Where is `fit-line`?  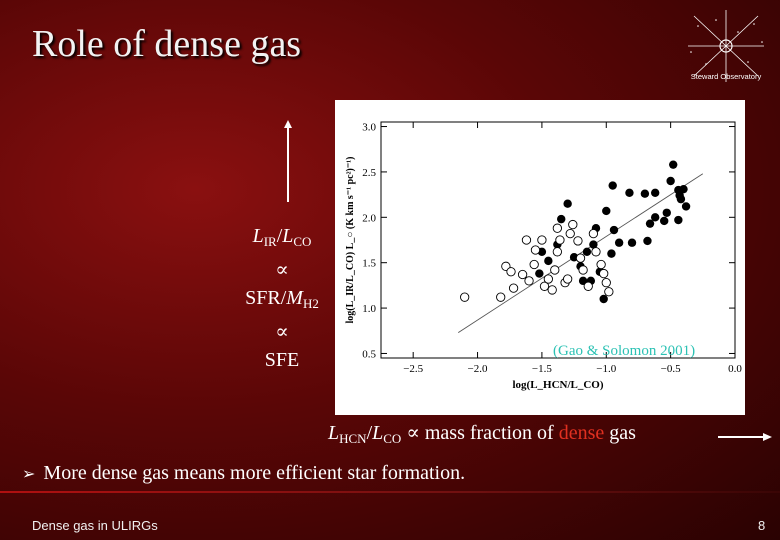
fit-line is located at coordinates (580, 253).